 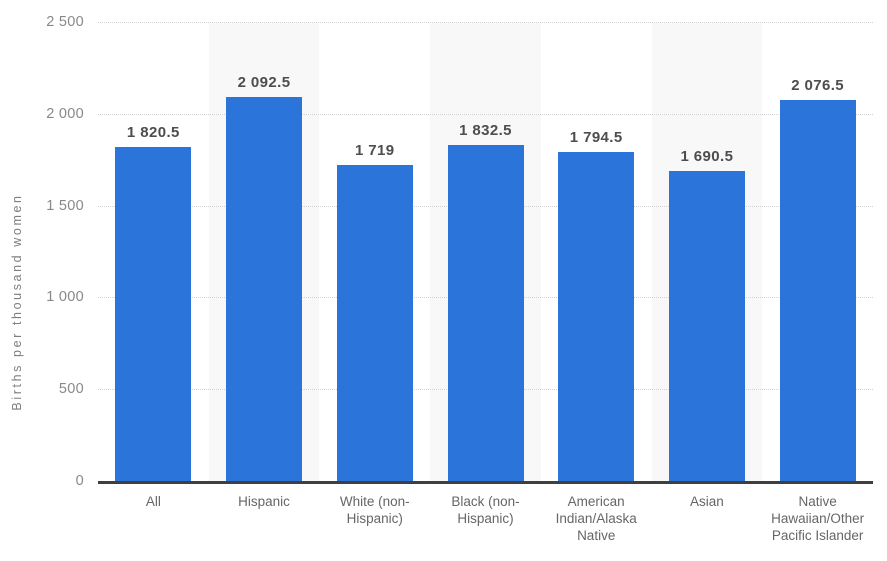 I want to click on bar-value-label: 1 820.5, so click(x=153, y=132).